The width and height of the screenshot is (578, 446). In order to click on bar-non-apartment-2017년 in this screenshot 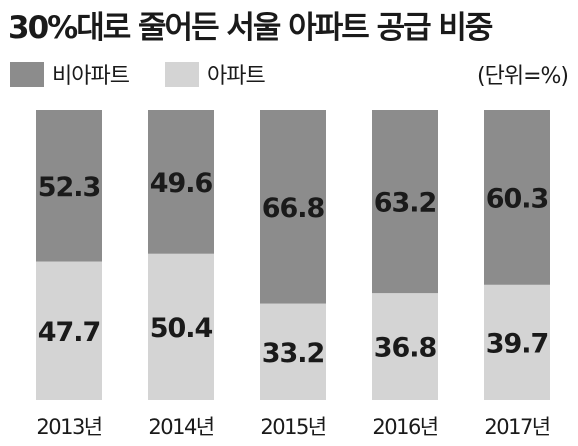, I will do `click(517, 197)`.